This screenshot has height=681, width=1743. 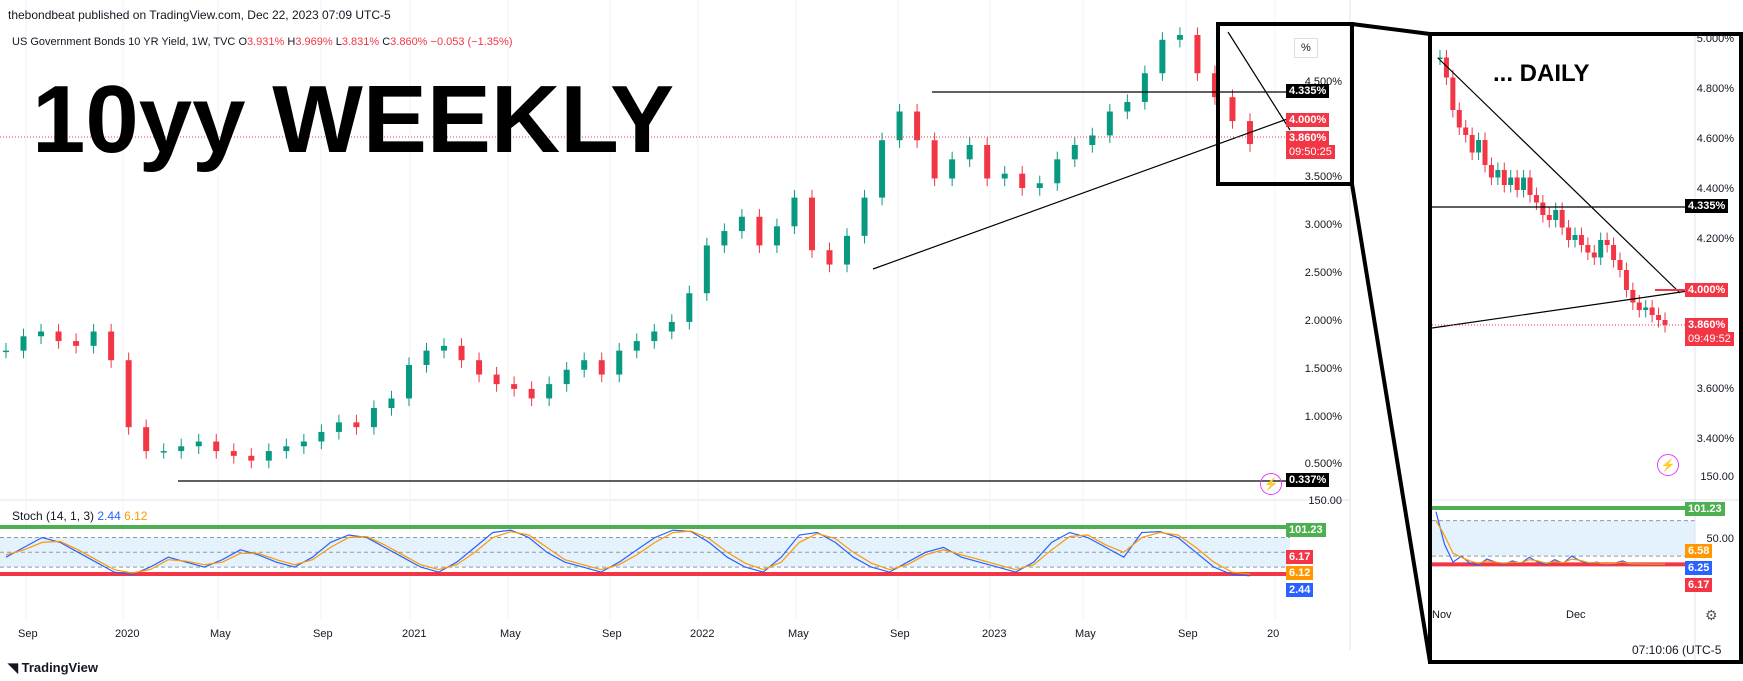 I want to click on settings-gear-icon: ⚙, so click(x=1711, y=615).